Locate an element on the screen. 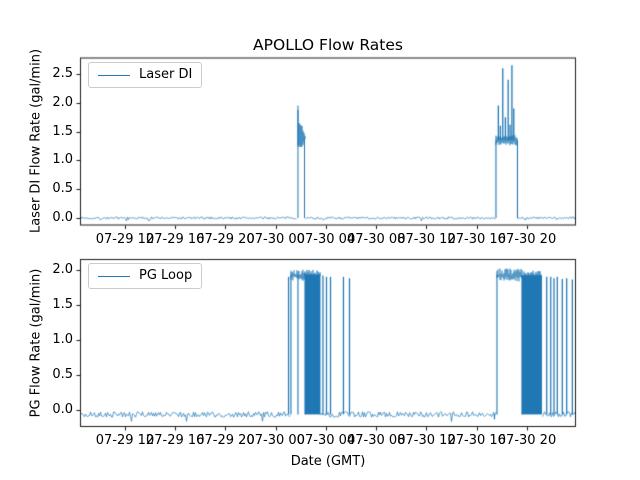  x-axis-label: Date (GMT) is located at coordinates (328, 461).